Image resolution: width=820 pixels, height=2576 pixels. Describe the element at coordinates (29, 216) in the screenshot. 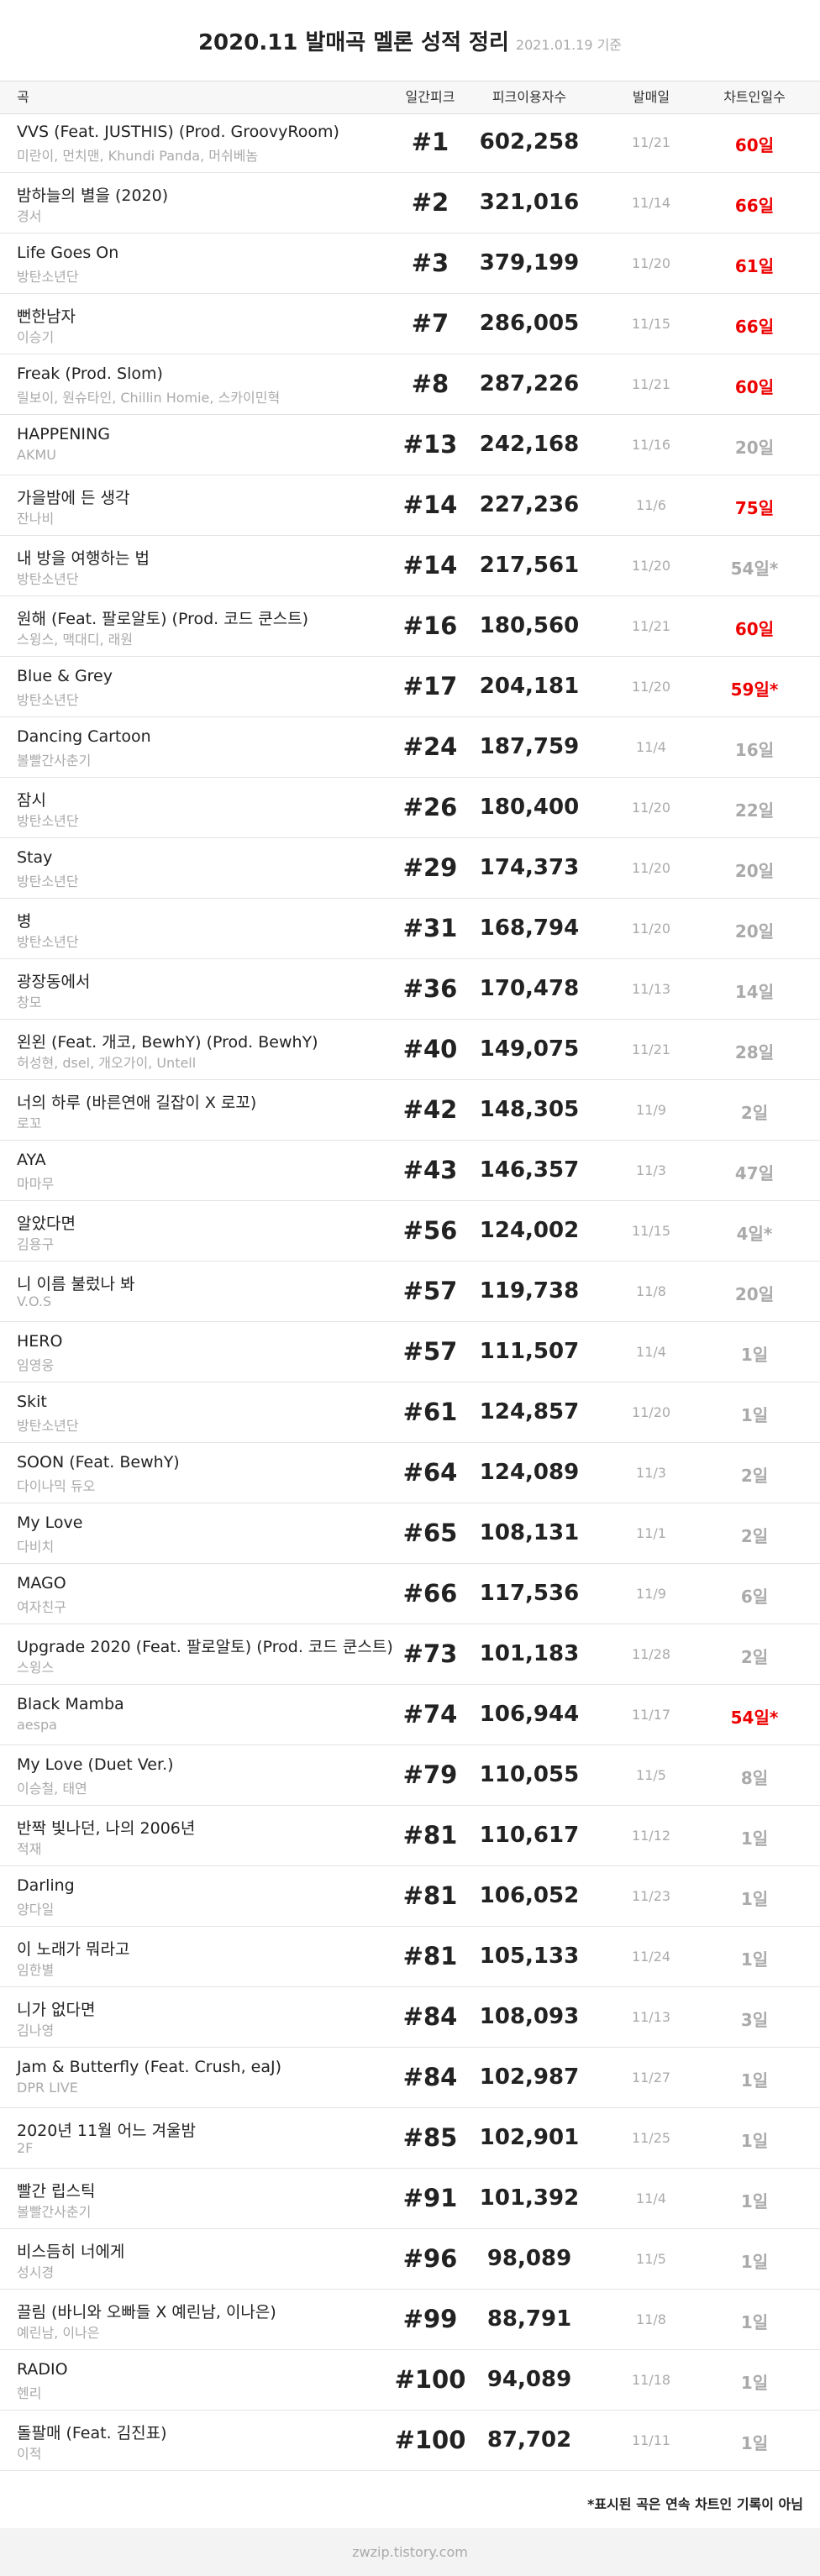

I see `artist: 경서` at that location.